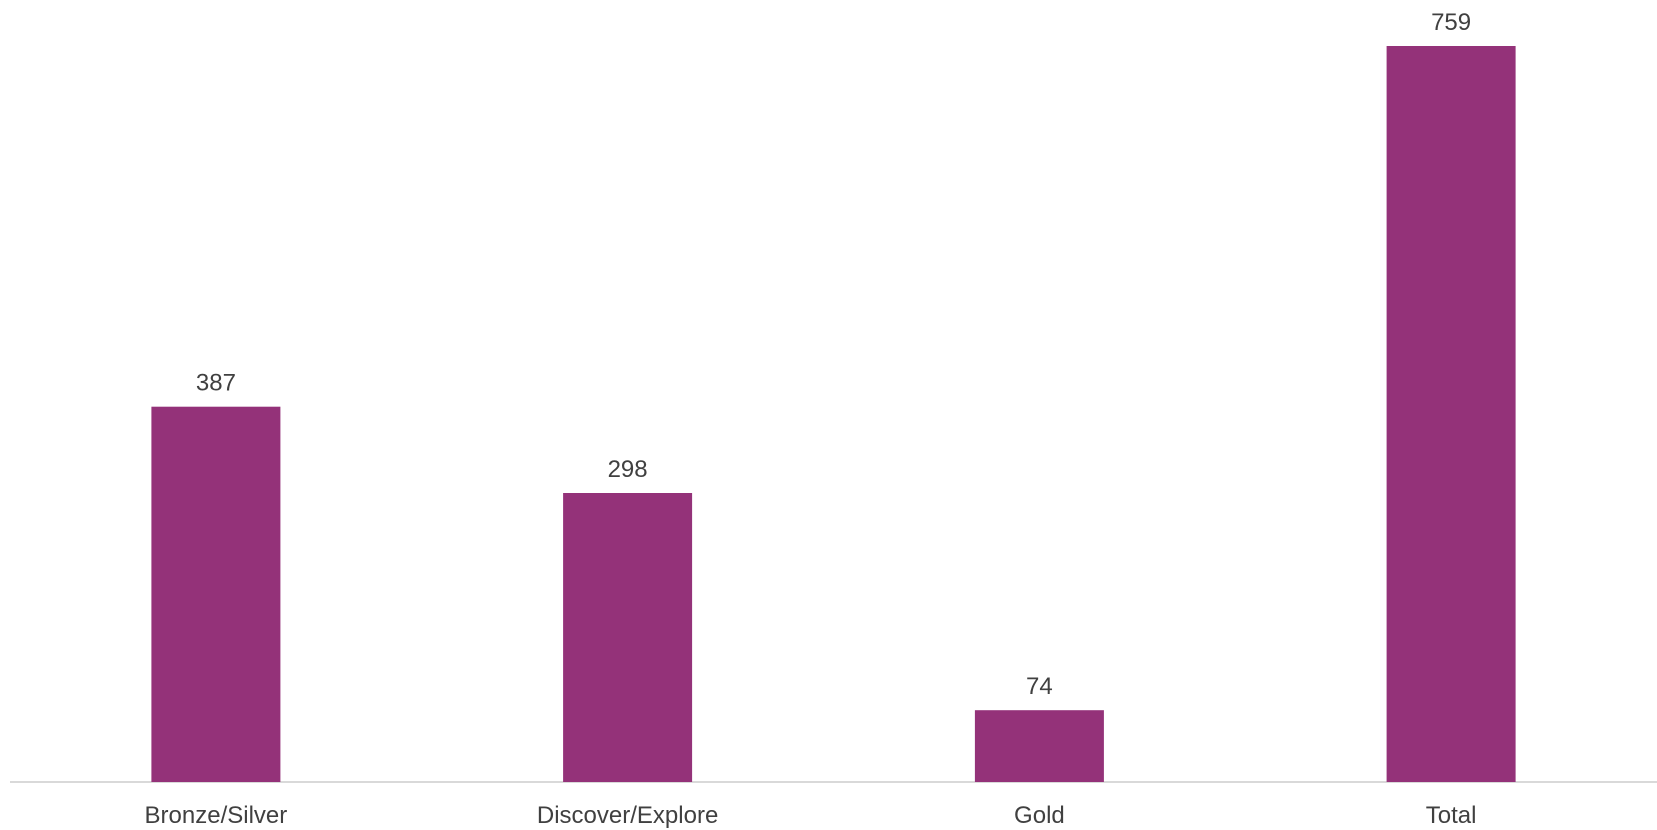 The width and height of the screenshot is (1657, 830). I want to click on data-label-2: 74, so click(1039, 686).